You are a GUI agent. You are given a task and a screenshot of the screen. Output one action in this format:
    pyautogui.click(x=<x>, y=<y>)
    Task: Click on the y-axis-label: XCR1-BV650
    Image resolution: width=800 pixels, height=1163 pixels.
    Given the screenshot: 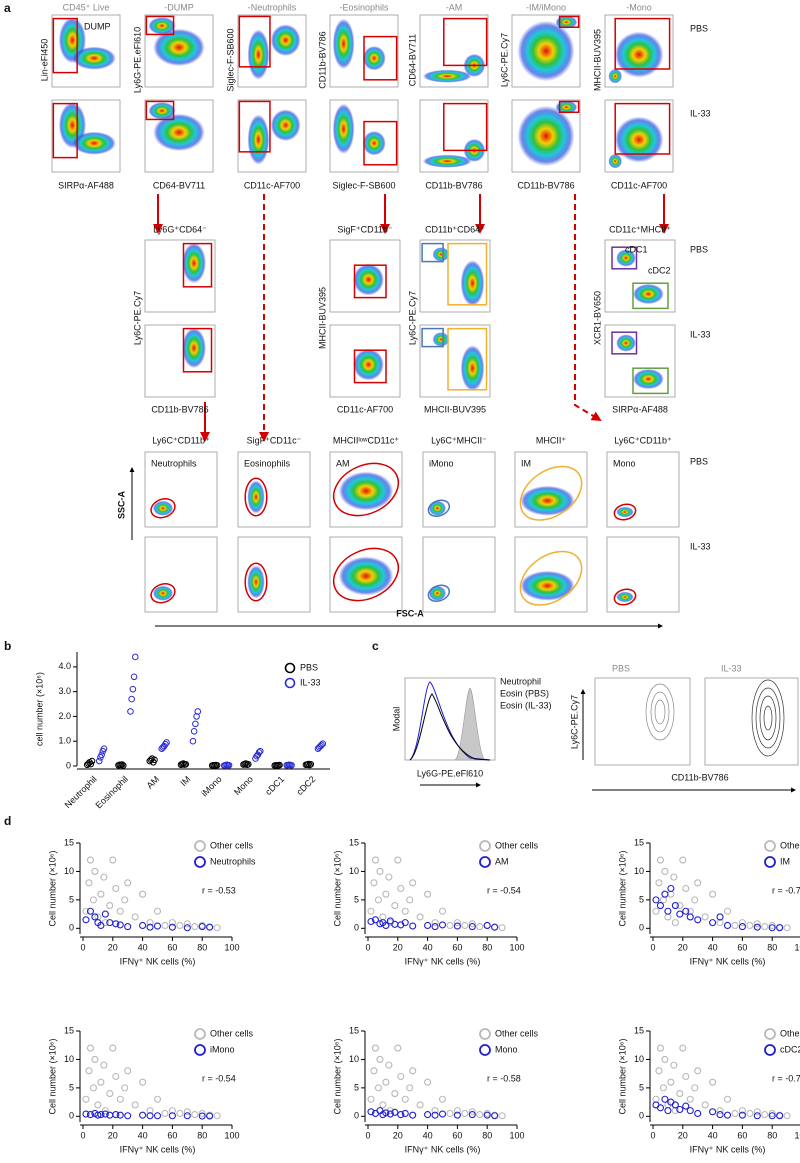 What is the action you would take?
    pyautogui.click(x=597, y=318)
    